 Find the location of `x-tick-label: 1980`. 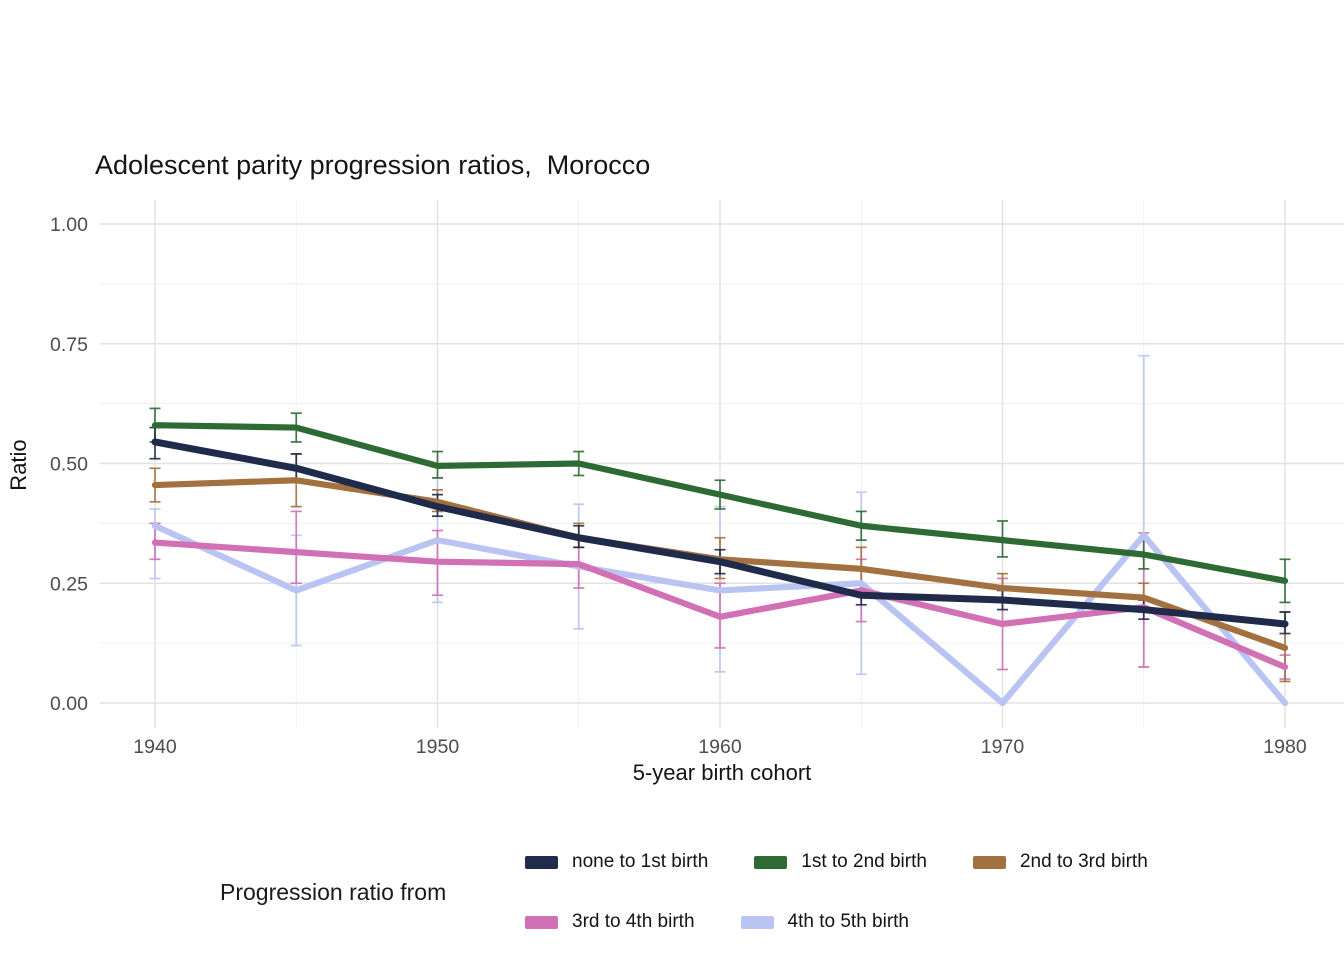

x-tick-label: 1980 is located at coordinates (1285, 747).